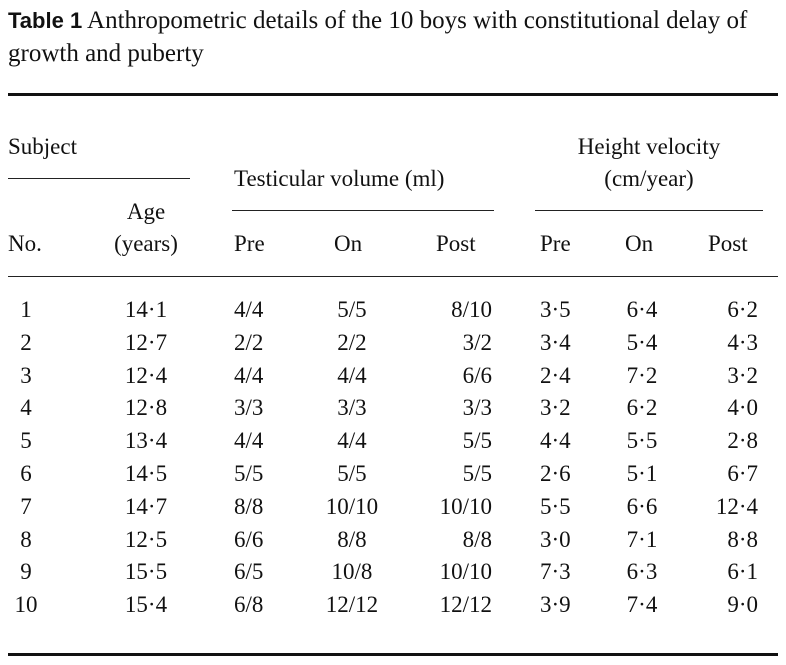 Image resolution: width=786 pixels, height=665 pixels. What do you see at coordinates (249, 605) in the screenshot?
I see `cell-tv-pre: 6/8` at bounding box center [249, 605].